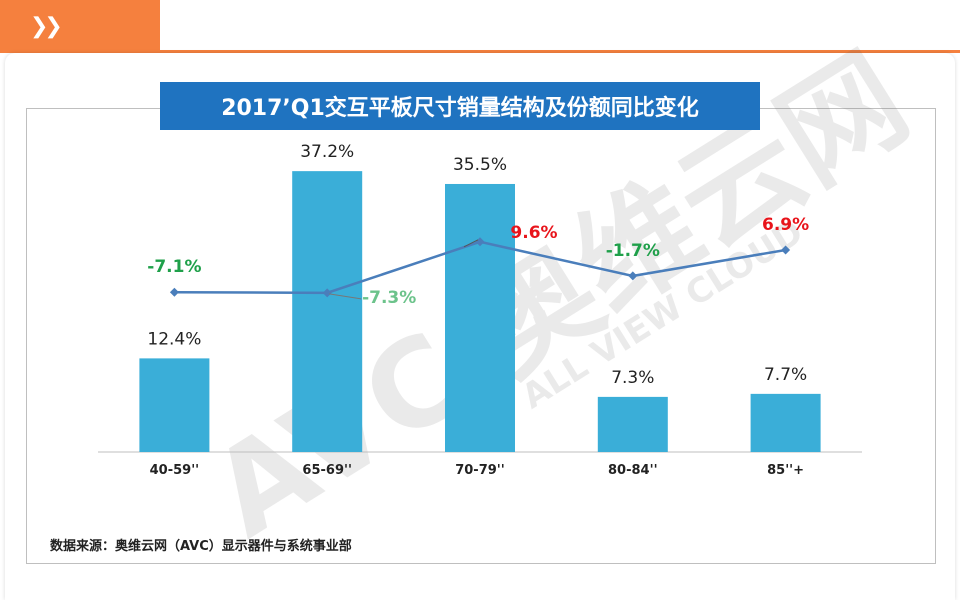 This screenshot has width=960, height=600. What do you see at coordinates (327, 470) in the screenshot?
I see `x-tick-label: 65-69''` at bounding box center [327, 470].